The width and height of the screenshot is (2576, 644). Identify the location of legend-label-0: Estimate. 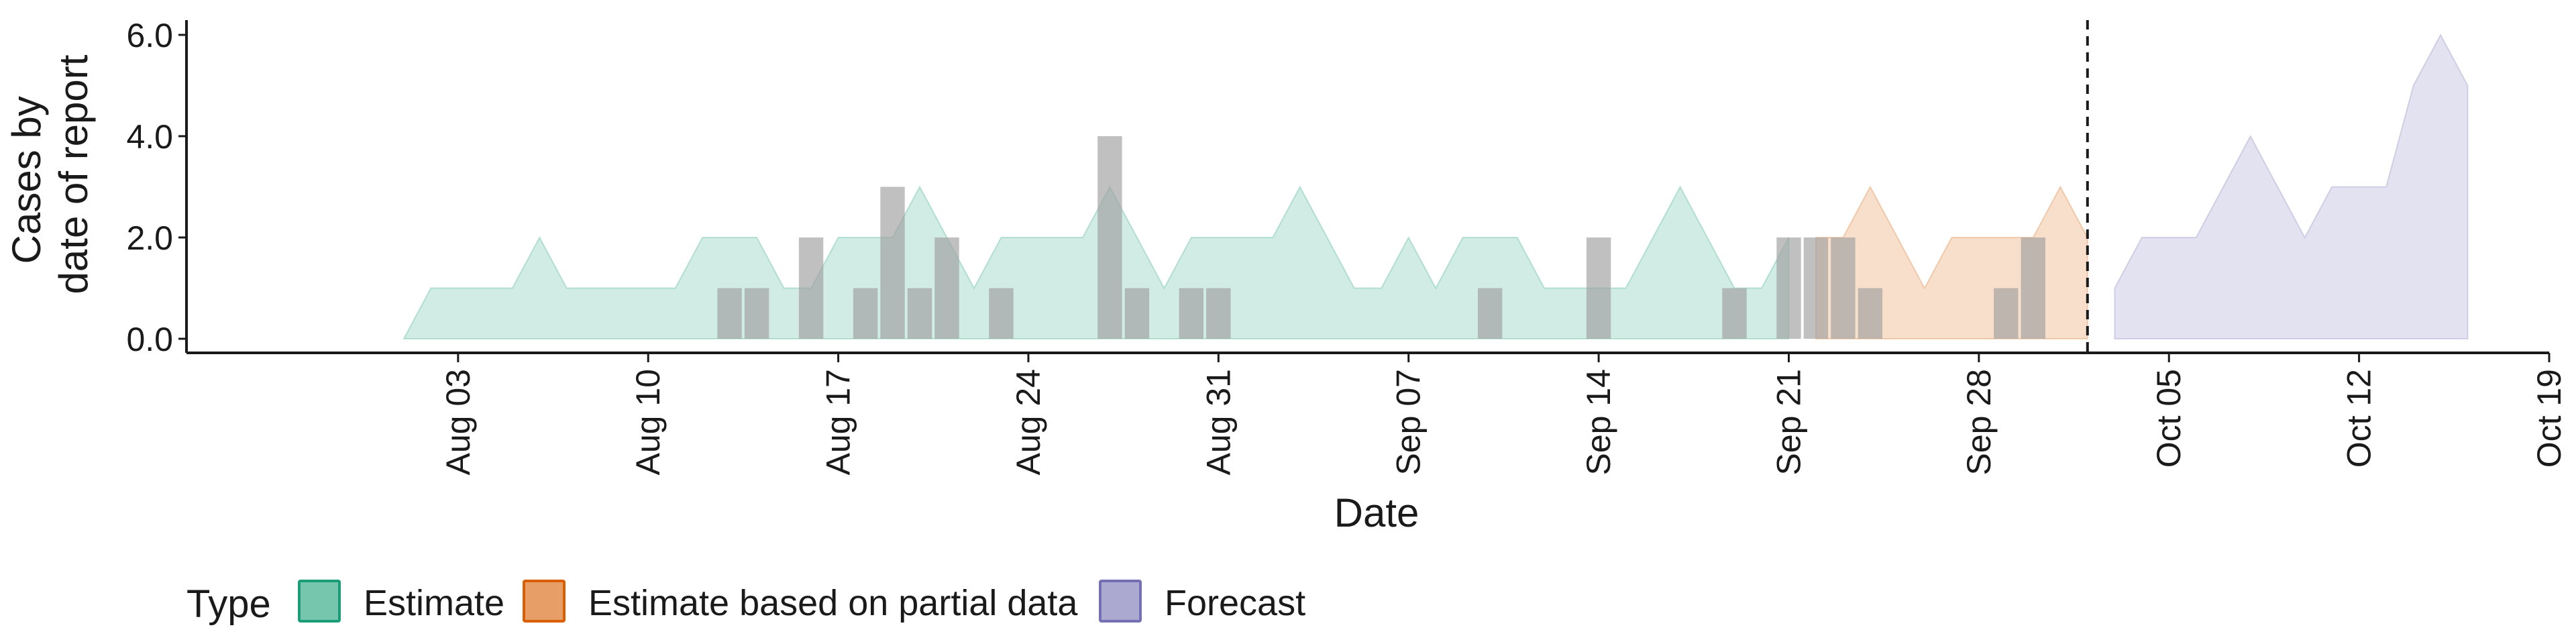
(434, 603).